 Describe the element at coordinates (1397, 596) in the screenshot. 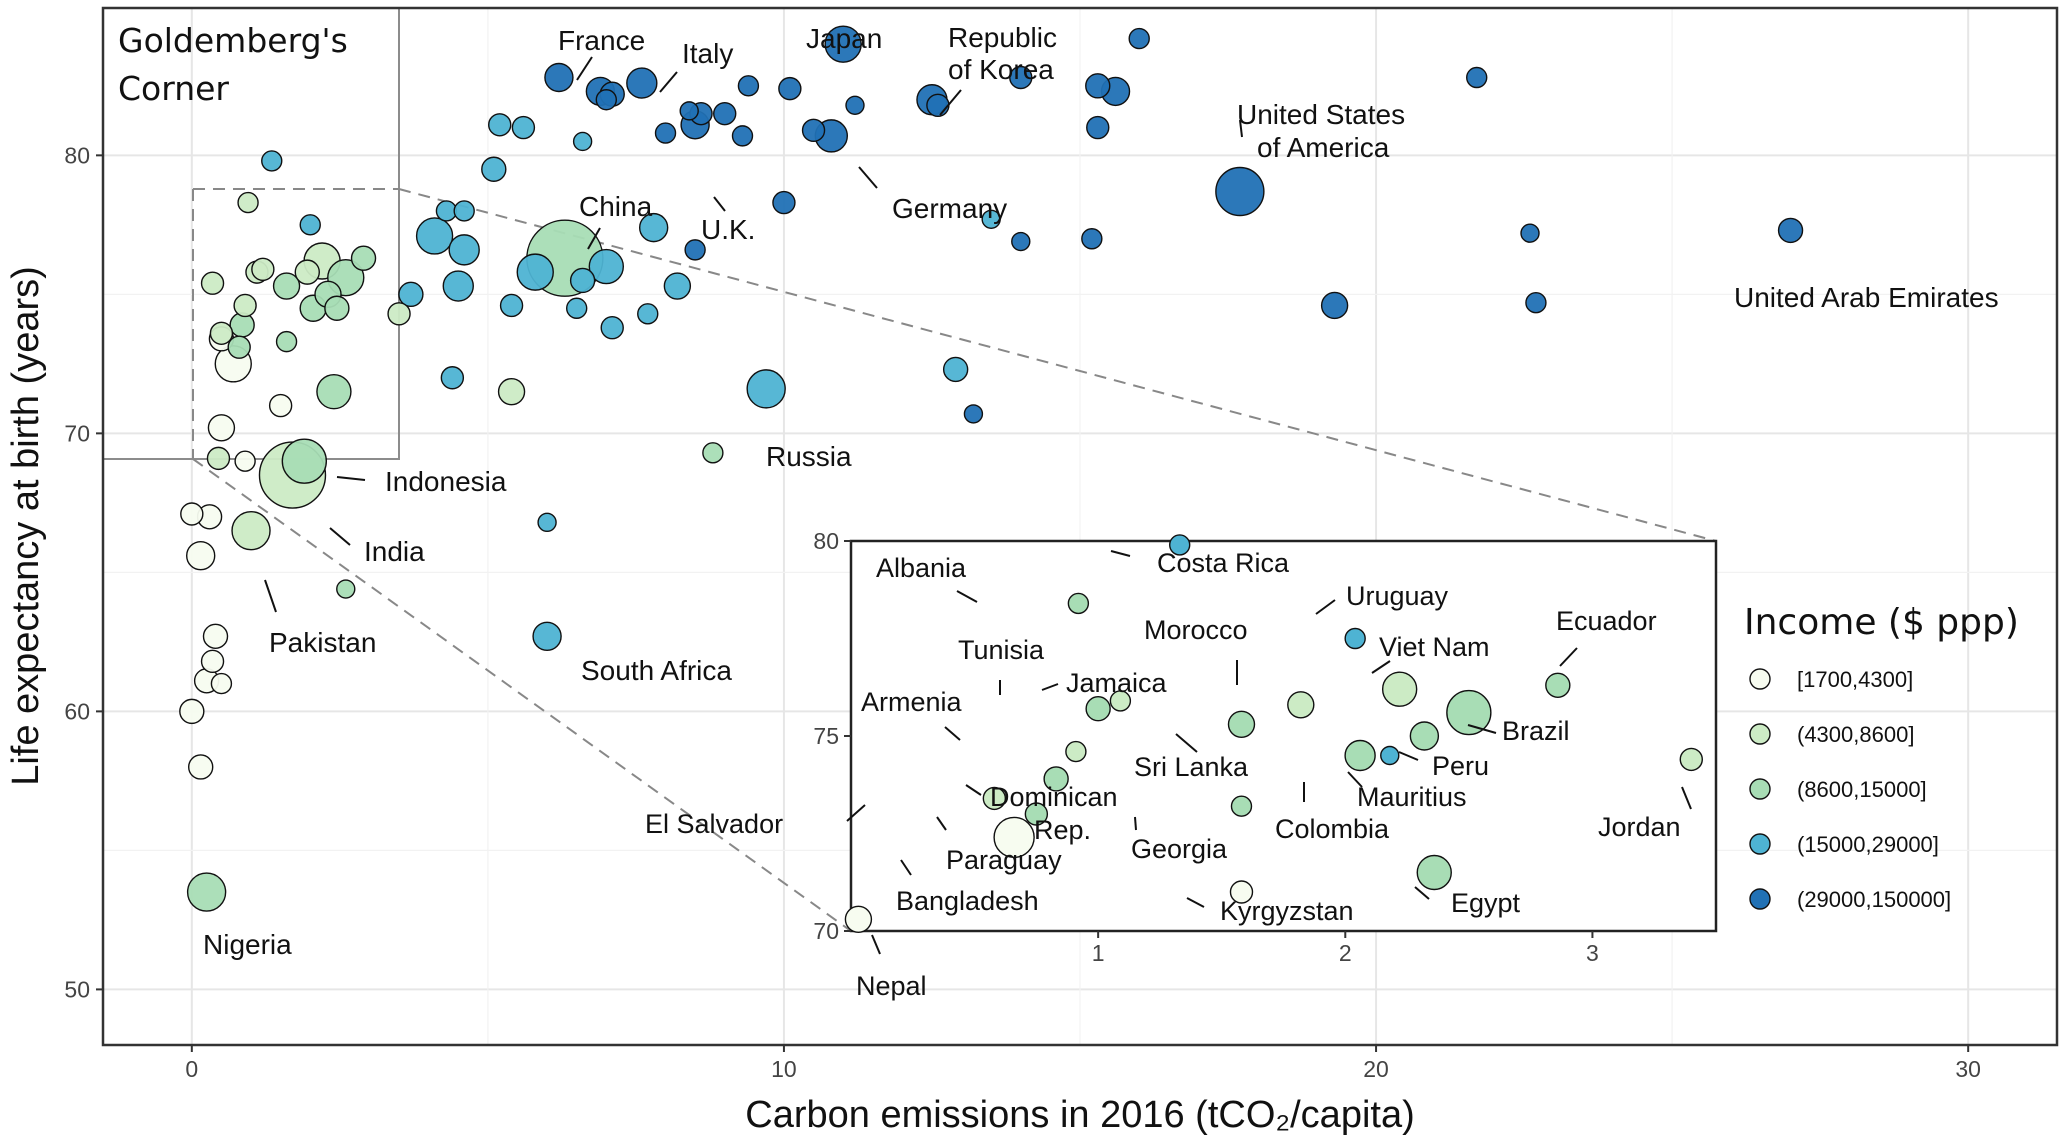

I see `inset-label-uruguay: Uruguay` at that location.